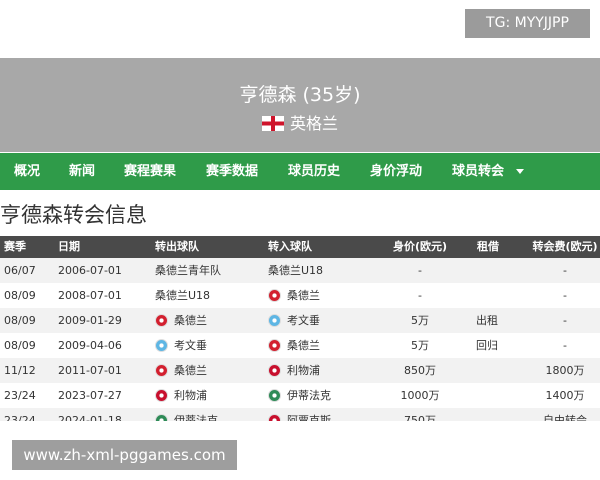 This screenshot has height=480, width=600. I want to click on cell-text: 06/07, so click(20, 270).